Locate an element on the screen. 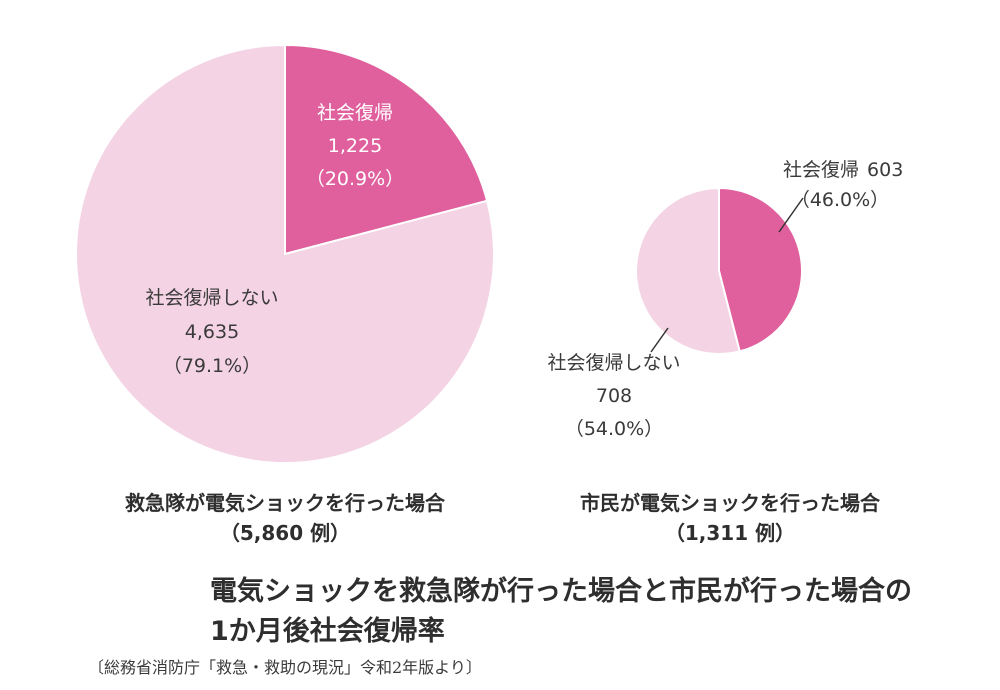  pie2-slice-no-return is located at coordinates (688, 270).